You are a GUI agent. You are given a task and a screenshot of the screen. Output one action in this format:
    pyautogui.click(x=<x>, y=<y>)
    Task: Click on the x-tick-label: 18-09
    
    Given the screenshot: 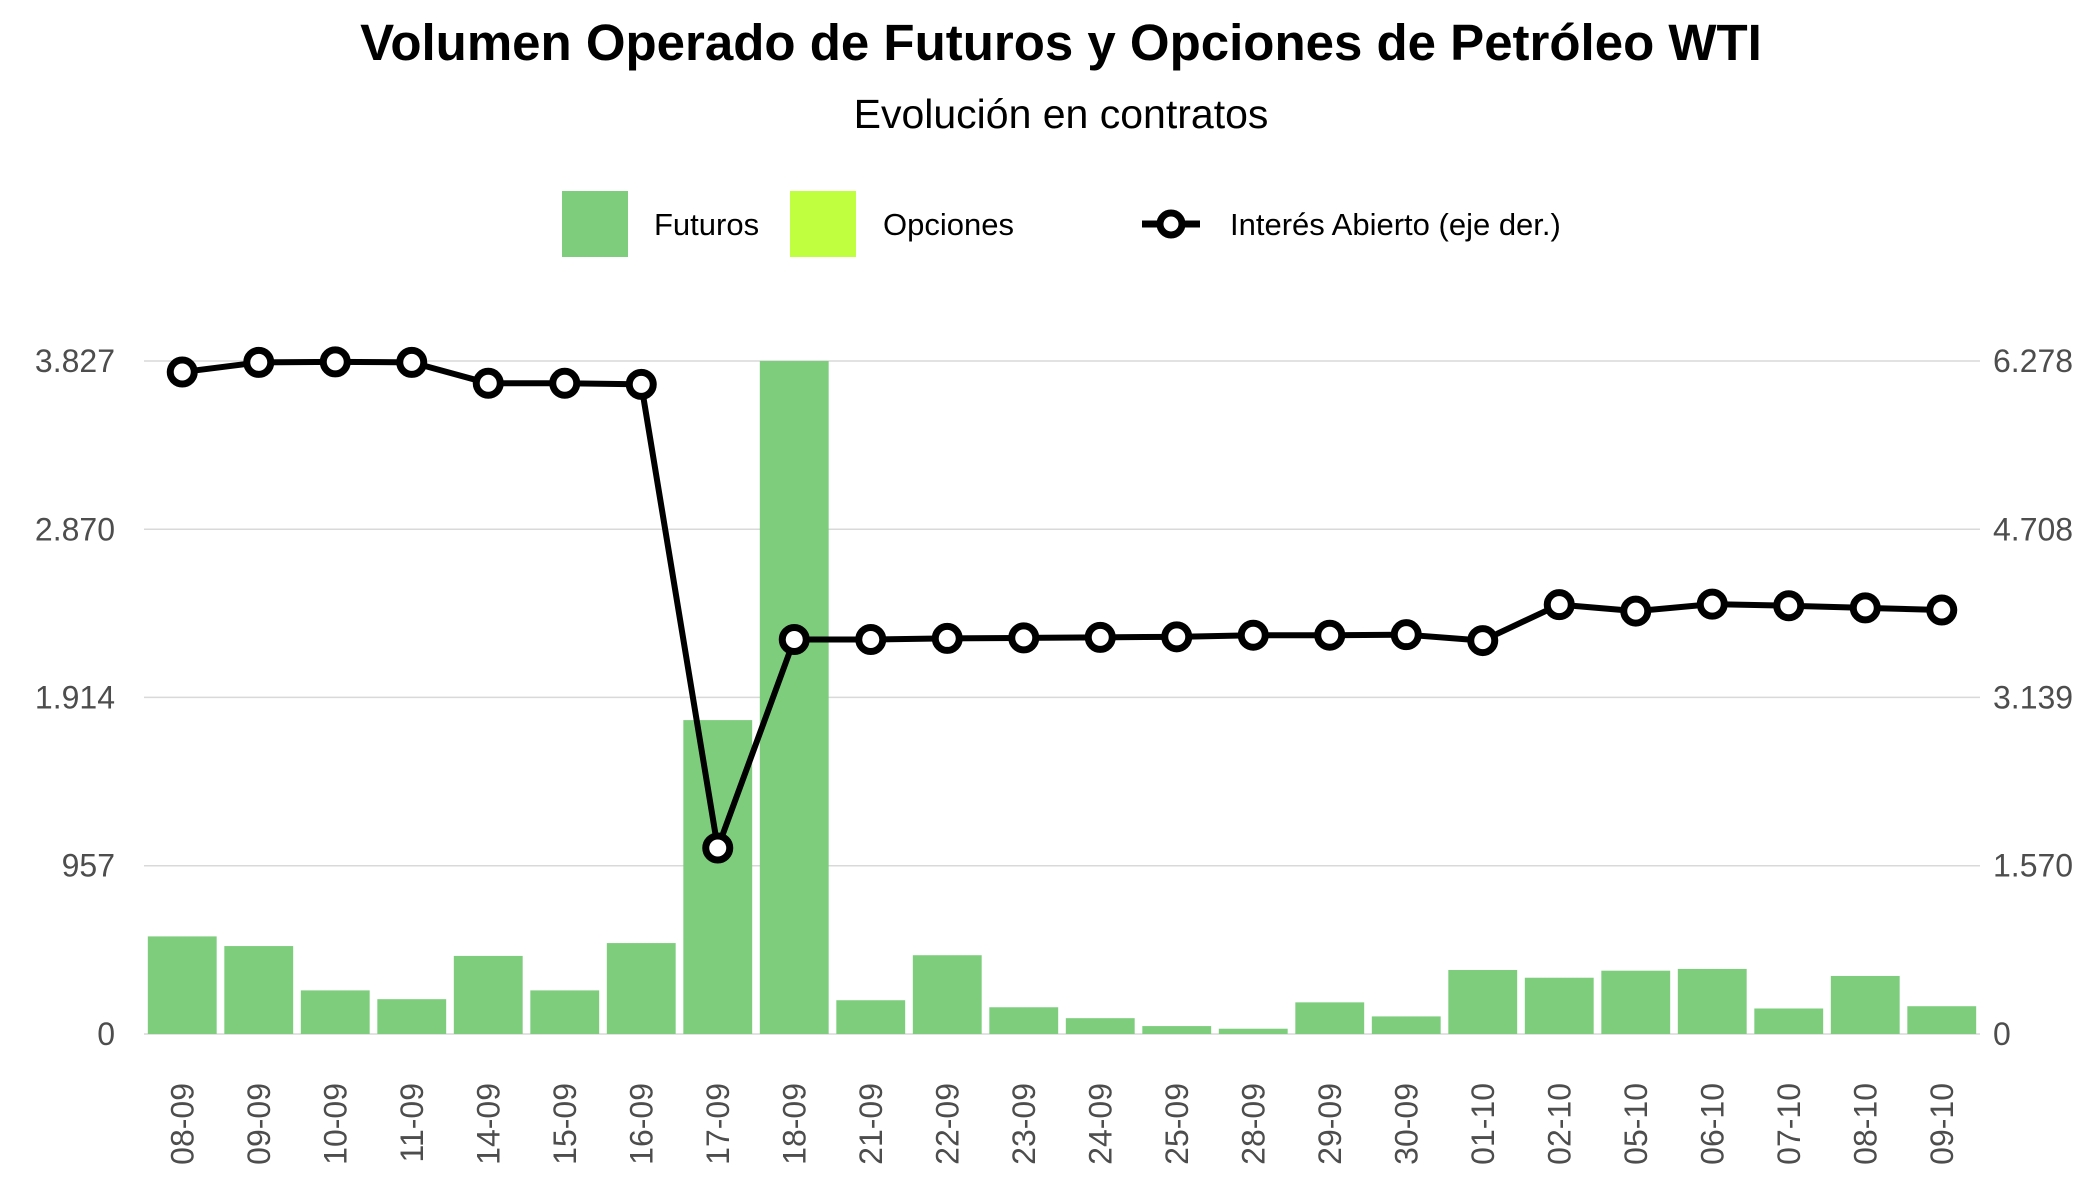 What is the action you would take?
    pyautogui.click(x=794, y=1124)
    